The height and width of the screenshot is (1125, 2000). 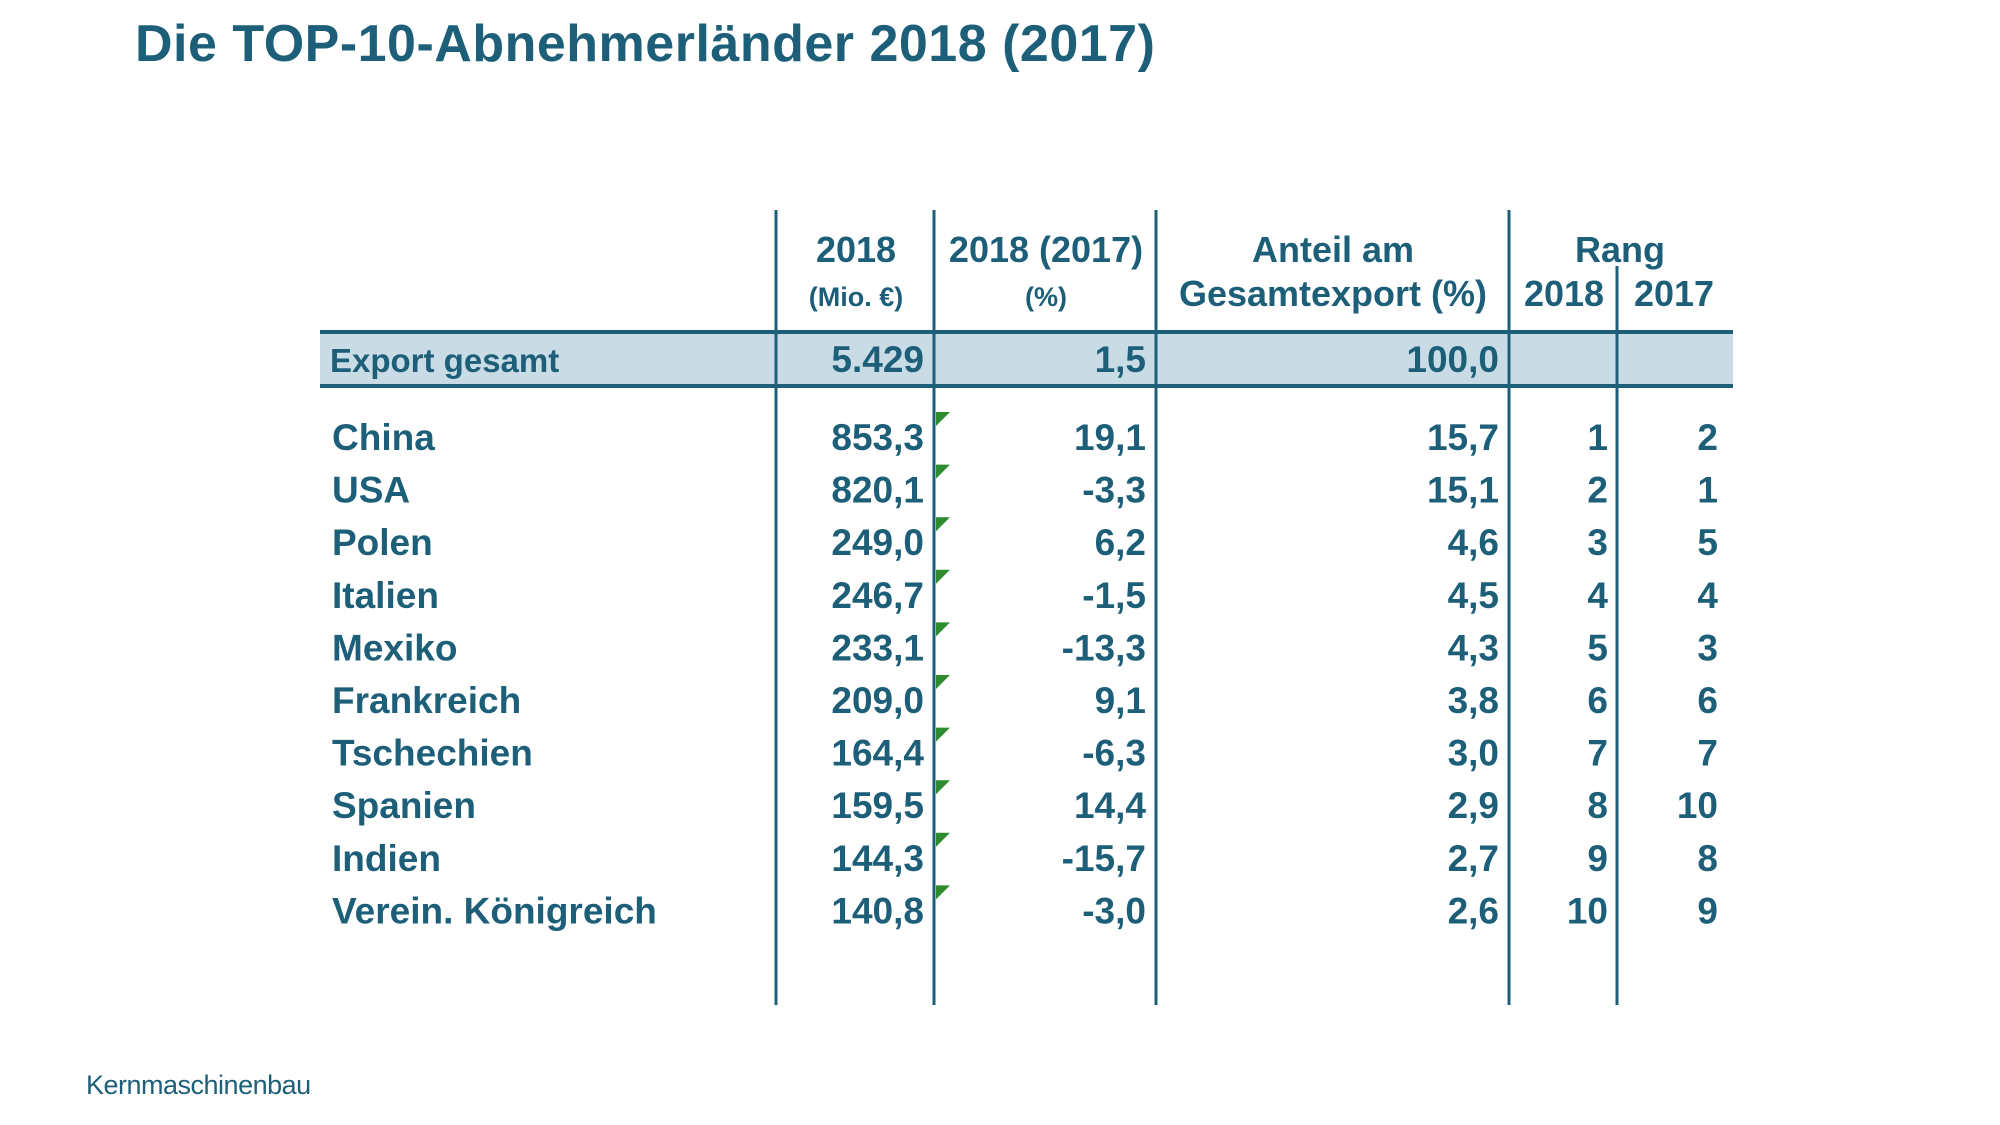 I want to click on page-title: Die TOP-10-Abnehmerländer 2018 (2017), so click(x=645, y=44).